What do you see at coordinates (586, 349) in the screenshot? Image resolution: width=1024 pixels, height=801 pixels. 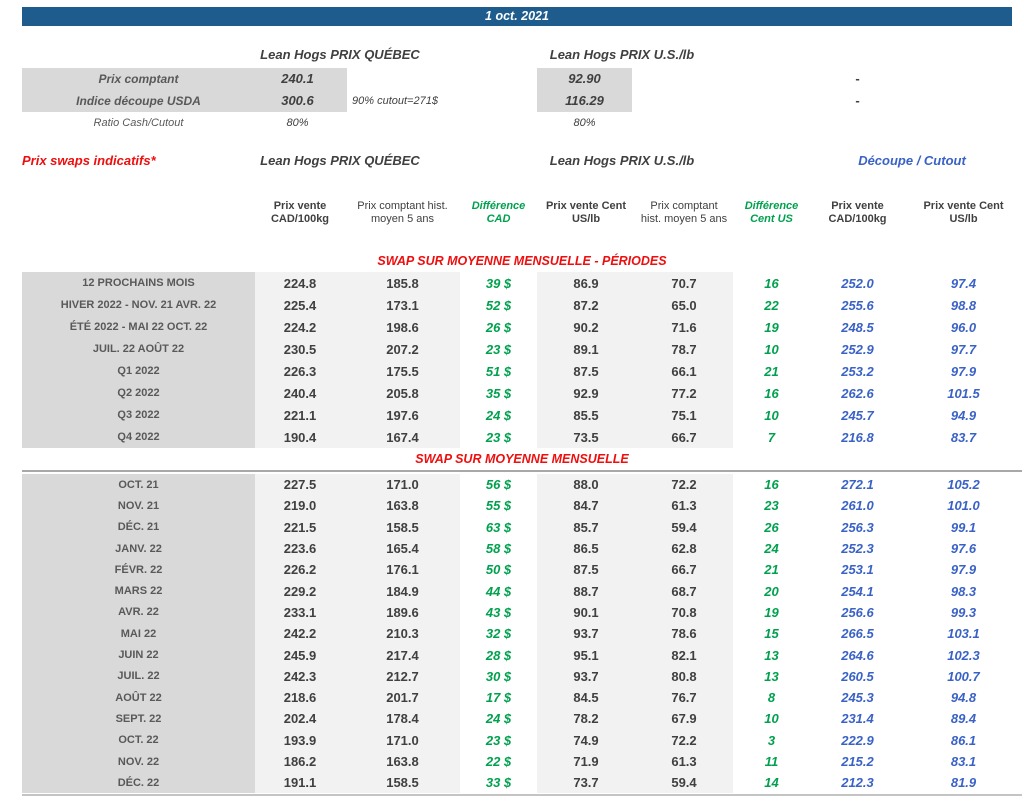 I see `cell-prix-vente-us: 89.1` at bounding box center [586, 349].